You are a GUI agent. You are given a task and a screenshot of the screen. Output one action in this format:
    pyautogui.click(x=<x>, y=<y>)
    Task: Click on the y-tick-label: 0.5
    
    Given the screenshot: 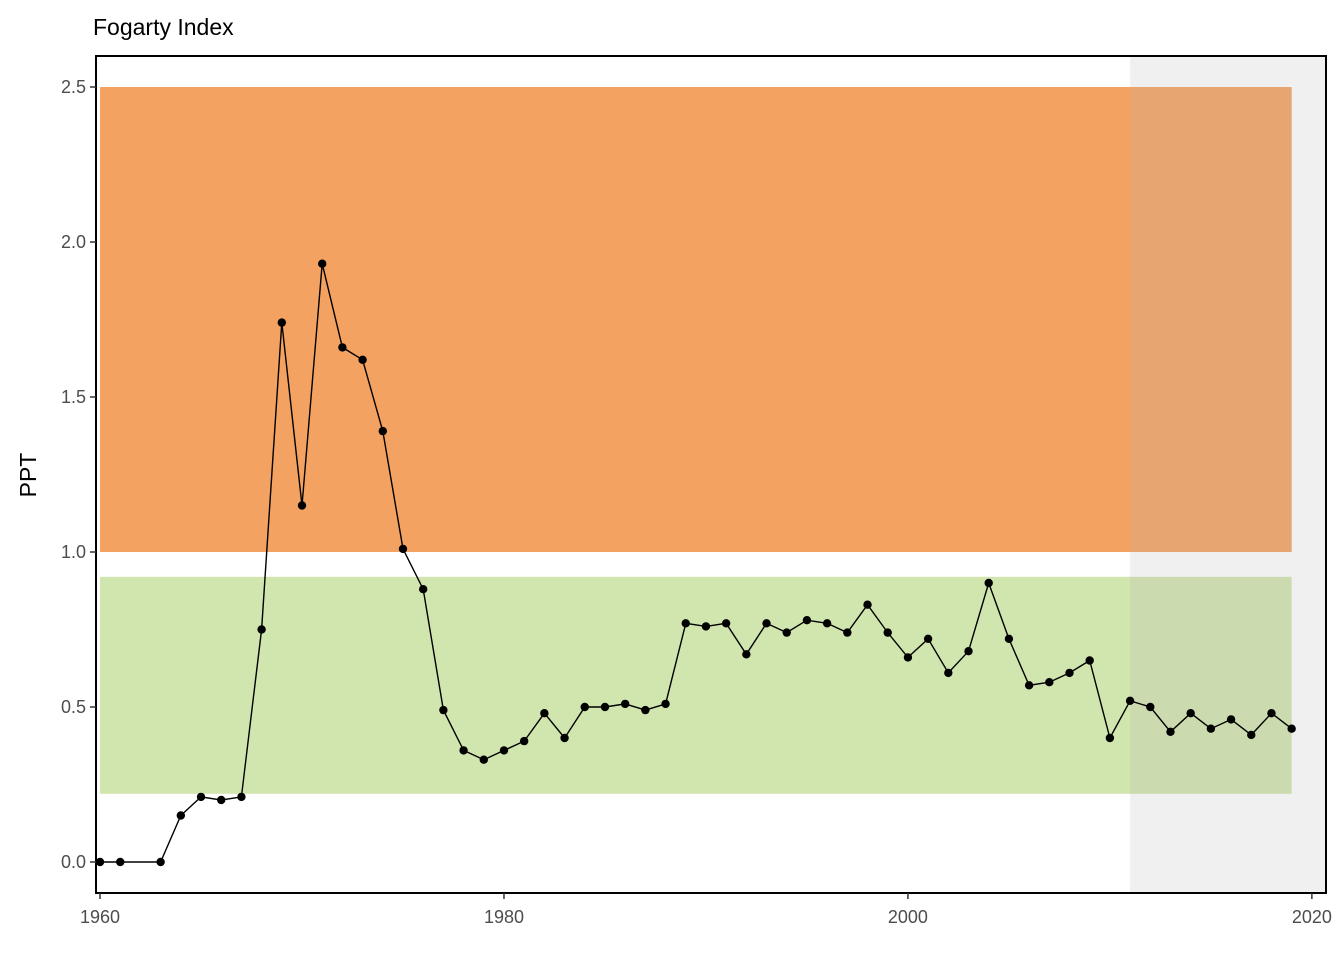 What is the action you would take?
    pyautogui.click(x=73, y=707)
    